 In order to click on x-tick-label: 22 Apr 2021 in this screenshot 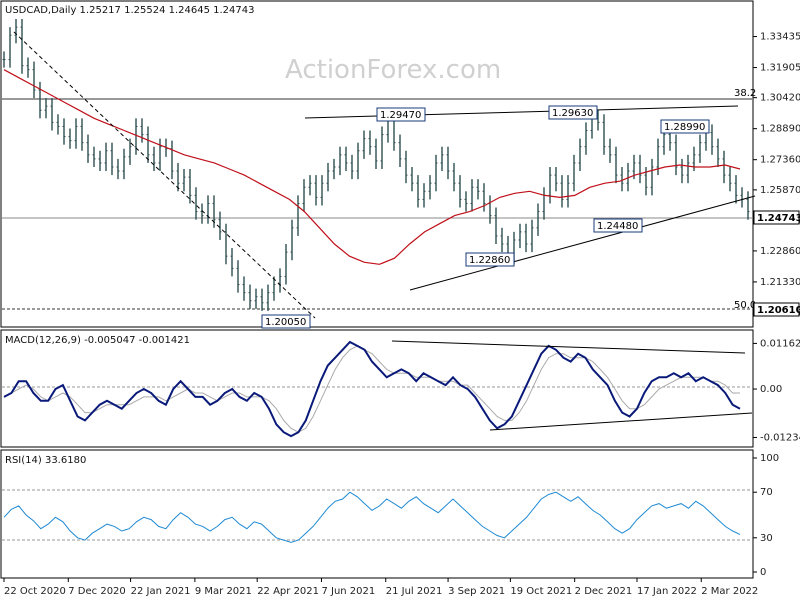, I will do `click(288, 591)`.